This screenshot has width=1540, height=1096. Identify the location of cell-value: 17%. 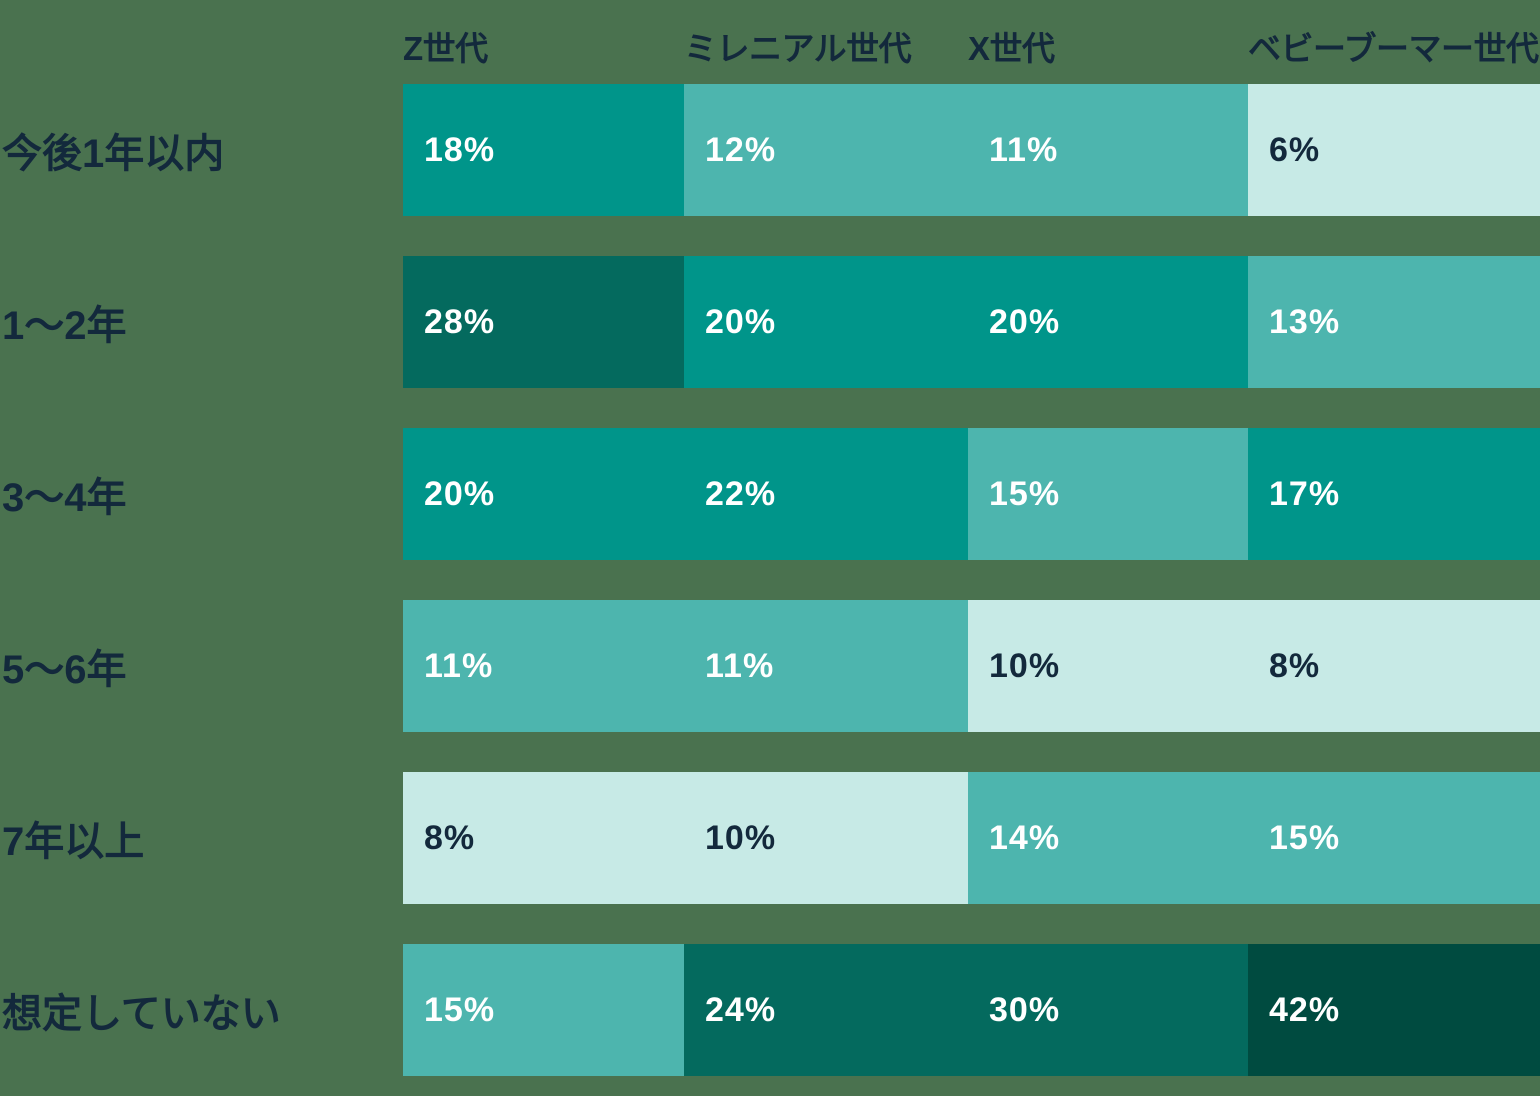
(1305, 493).